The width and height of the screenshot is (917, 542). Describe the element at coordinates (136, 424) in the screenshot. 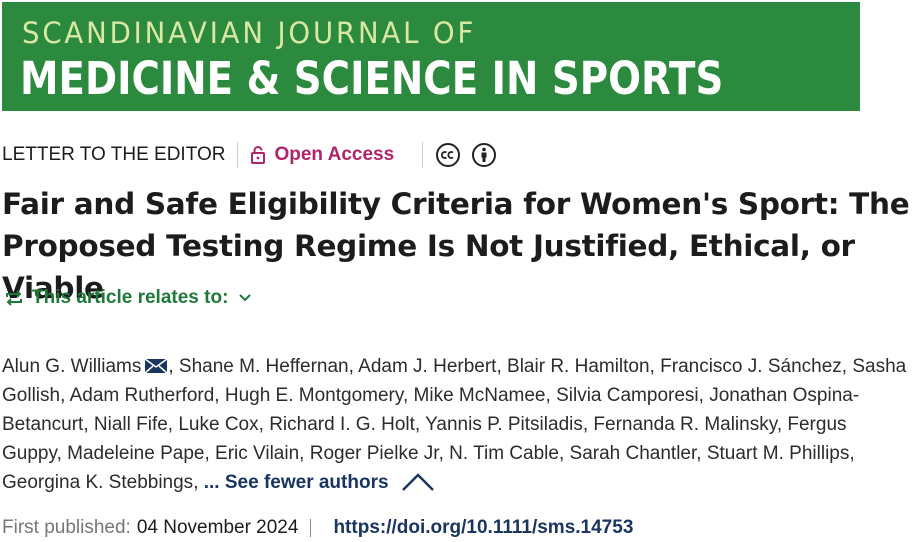

I see `author-name: Niall Fife` at that location.